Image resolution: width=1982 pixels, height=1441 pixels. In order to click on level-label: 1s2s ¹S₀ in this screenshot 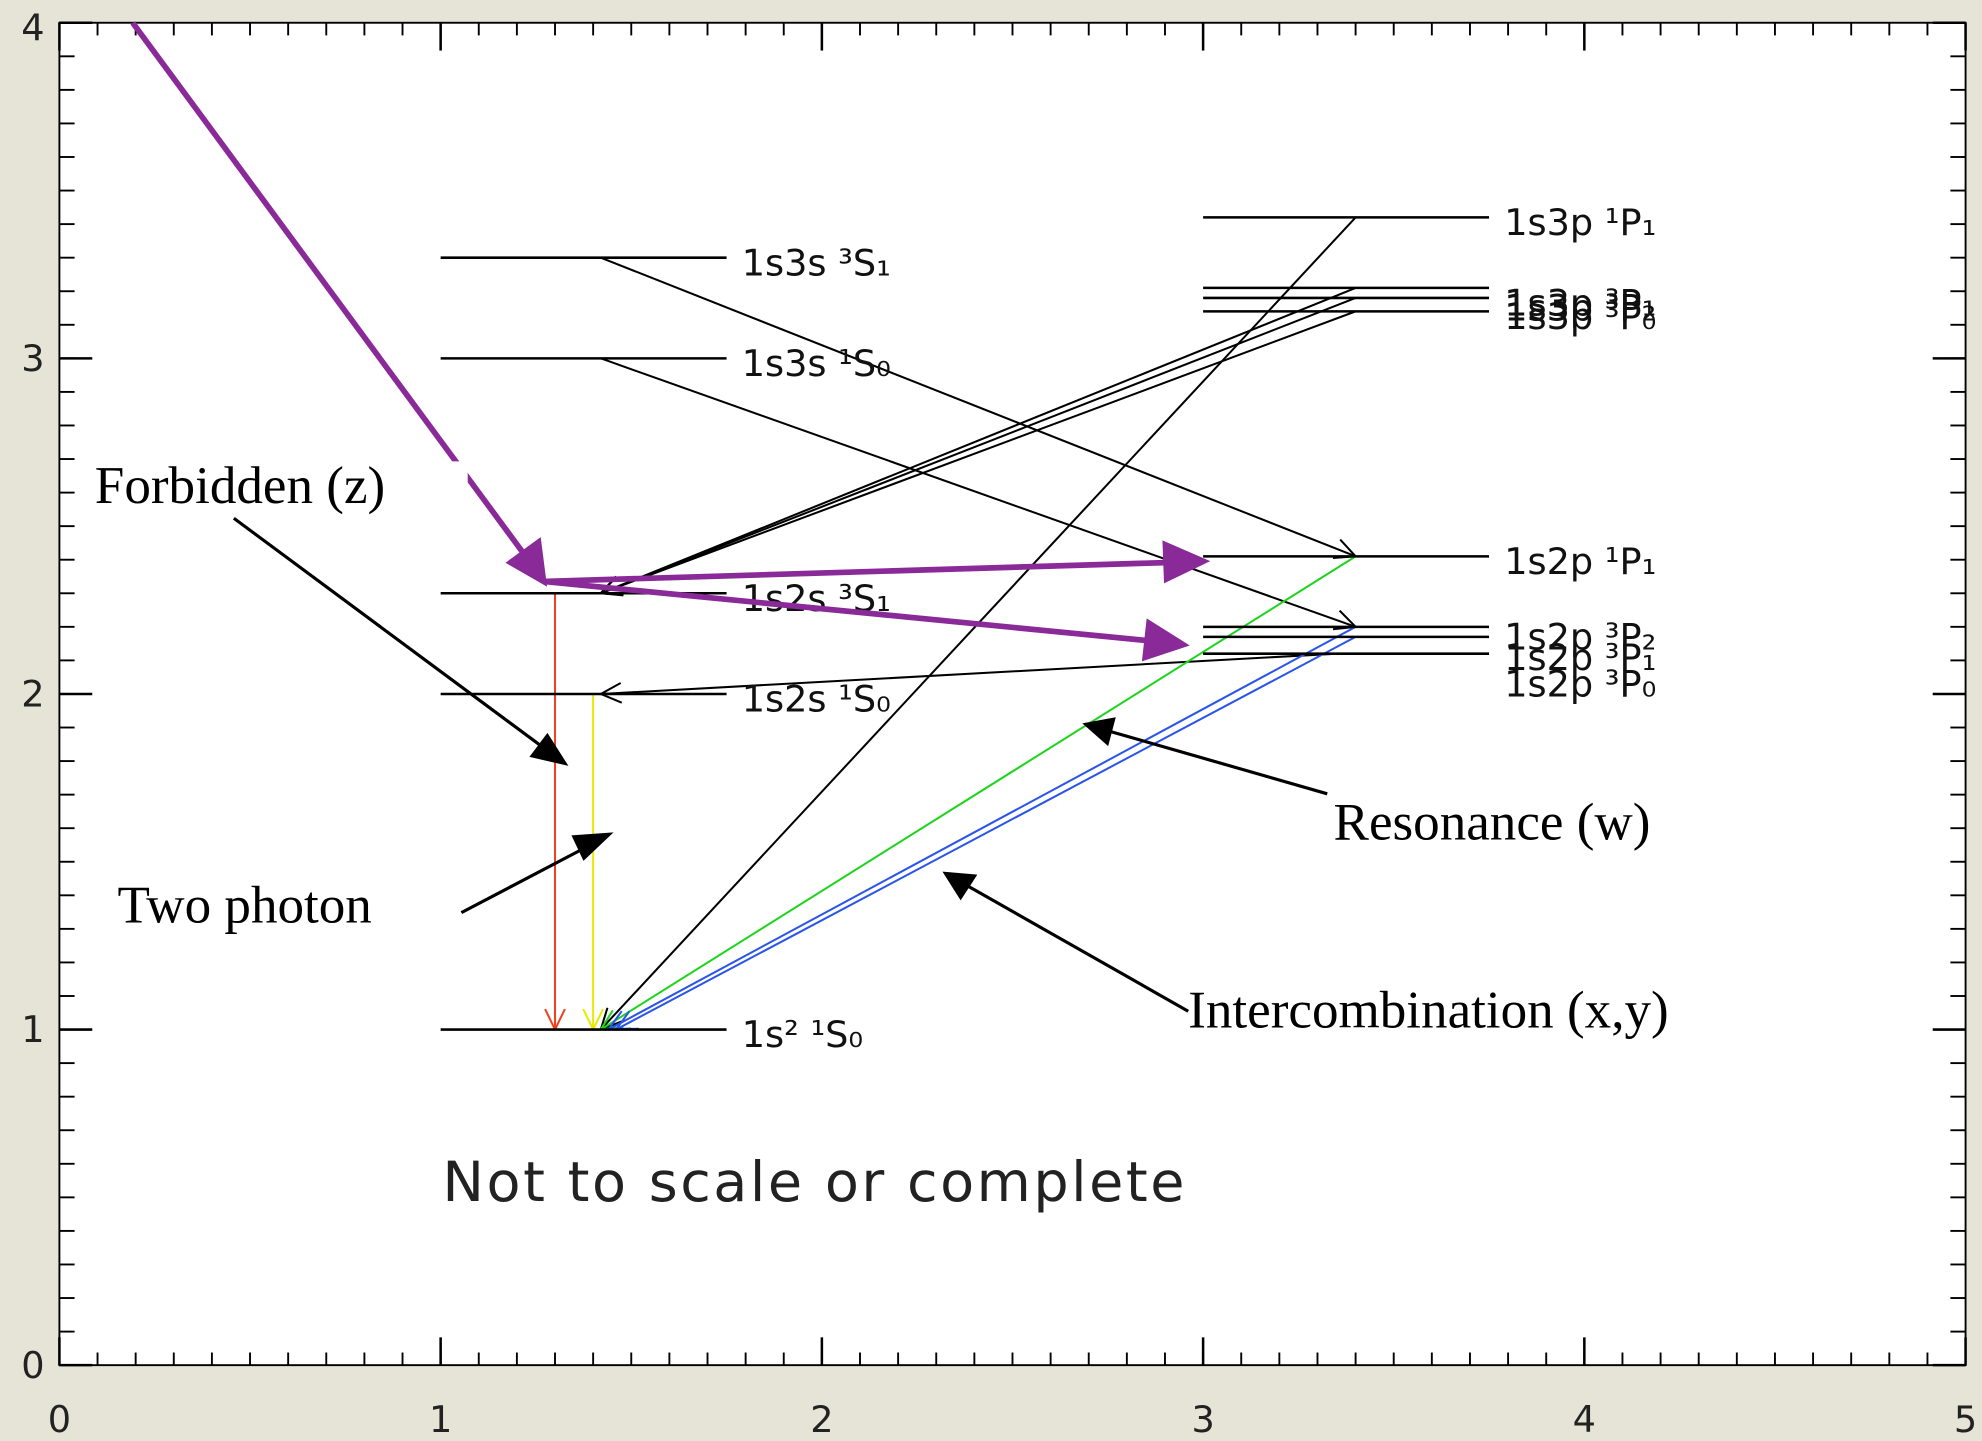, I will do `click(816, 699)`.